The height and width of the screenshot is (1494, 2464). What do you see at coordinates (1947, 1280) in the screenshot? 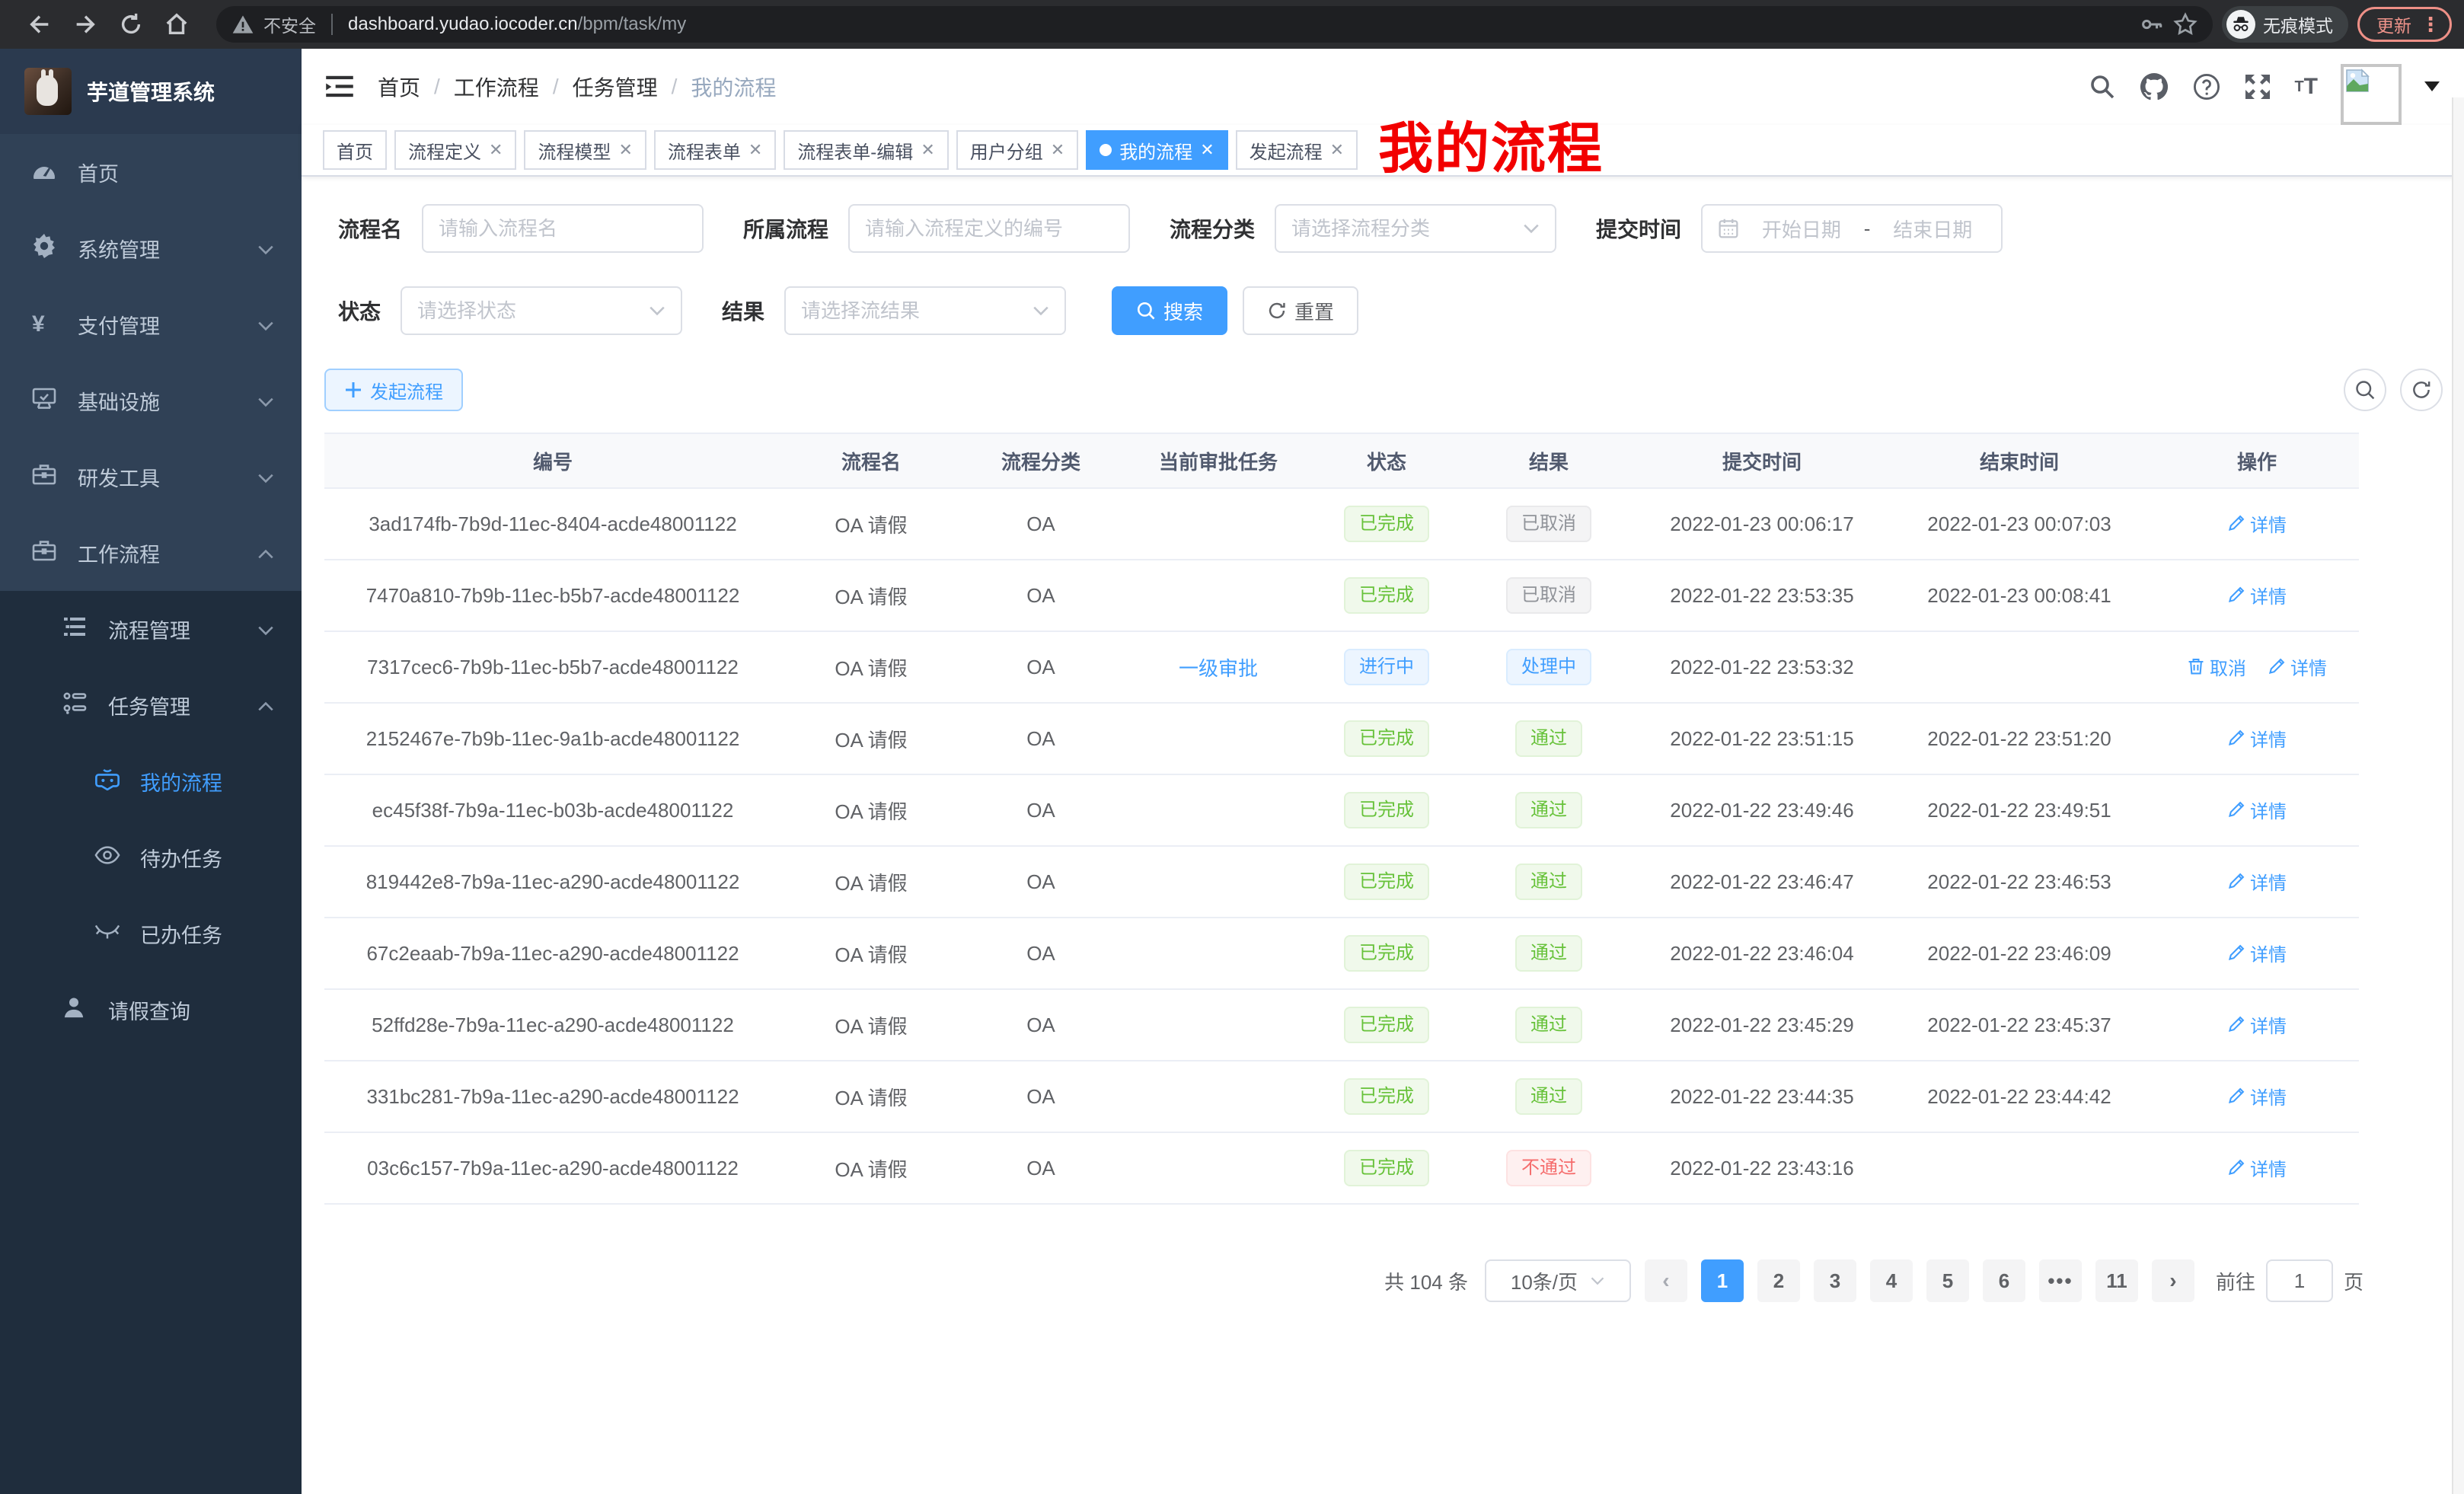
I see `page-button: 5` at bounding box center [1947, 1280].